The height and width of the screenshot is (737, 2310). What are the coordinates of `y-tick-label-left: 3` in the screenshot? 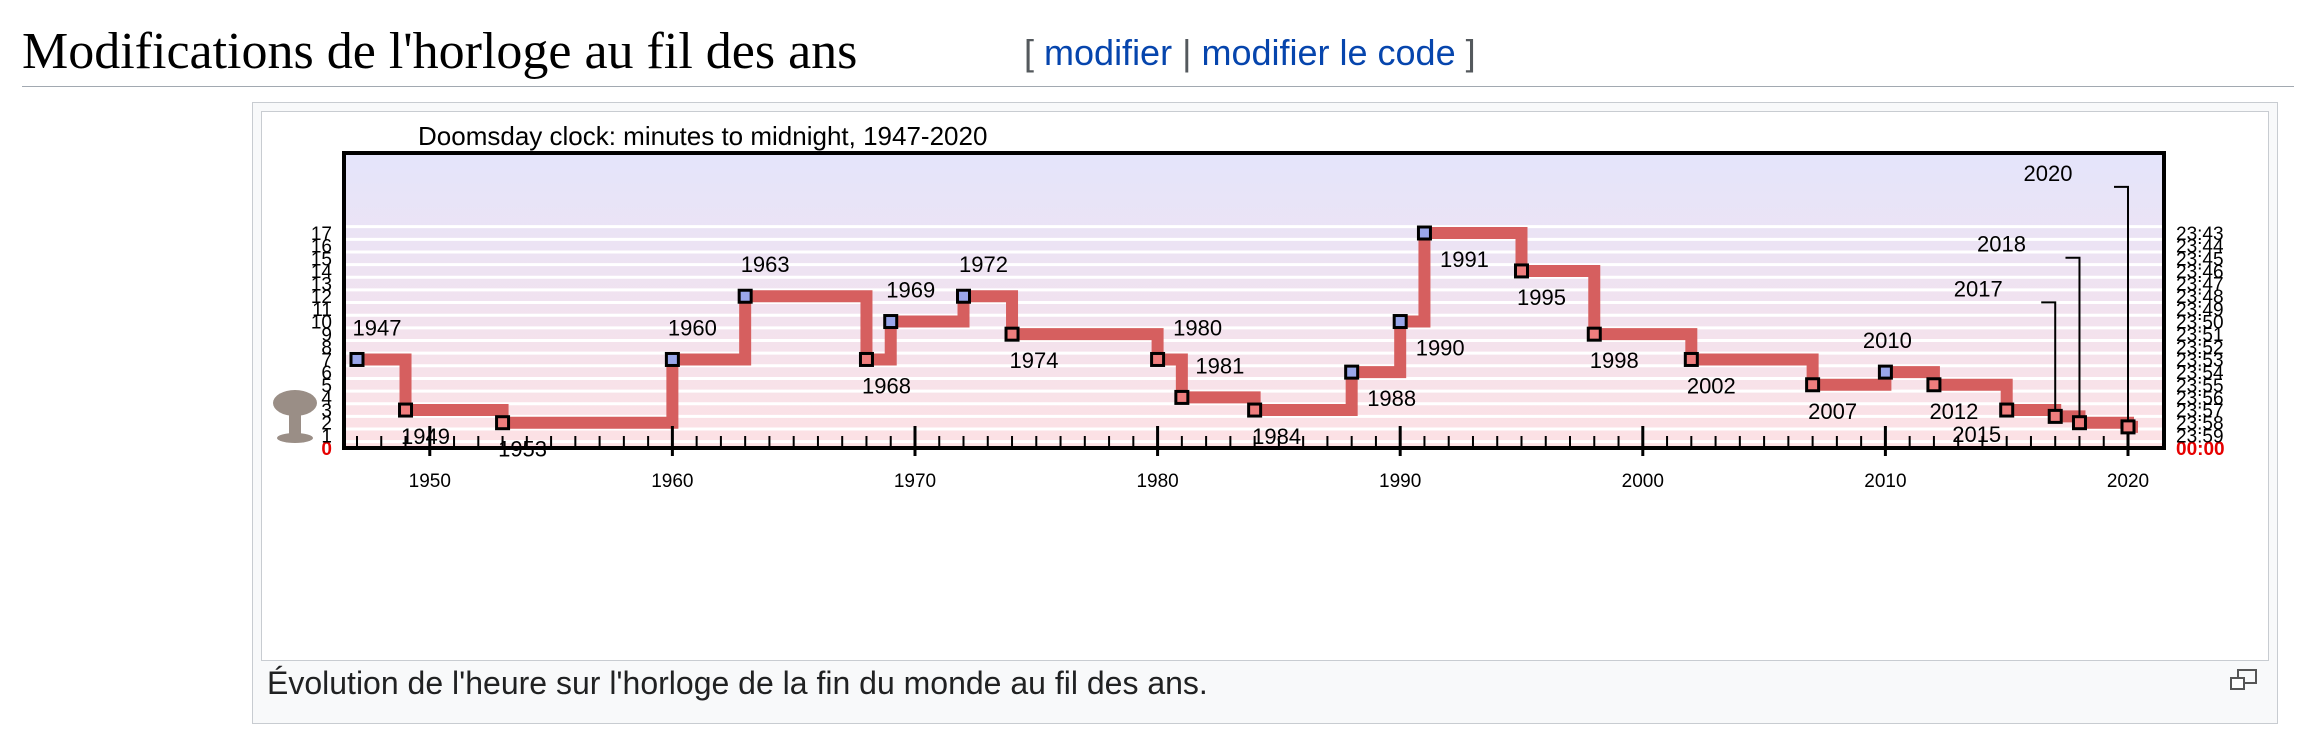 It's located at (326, 411).